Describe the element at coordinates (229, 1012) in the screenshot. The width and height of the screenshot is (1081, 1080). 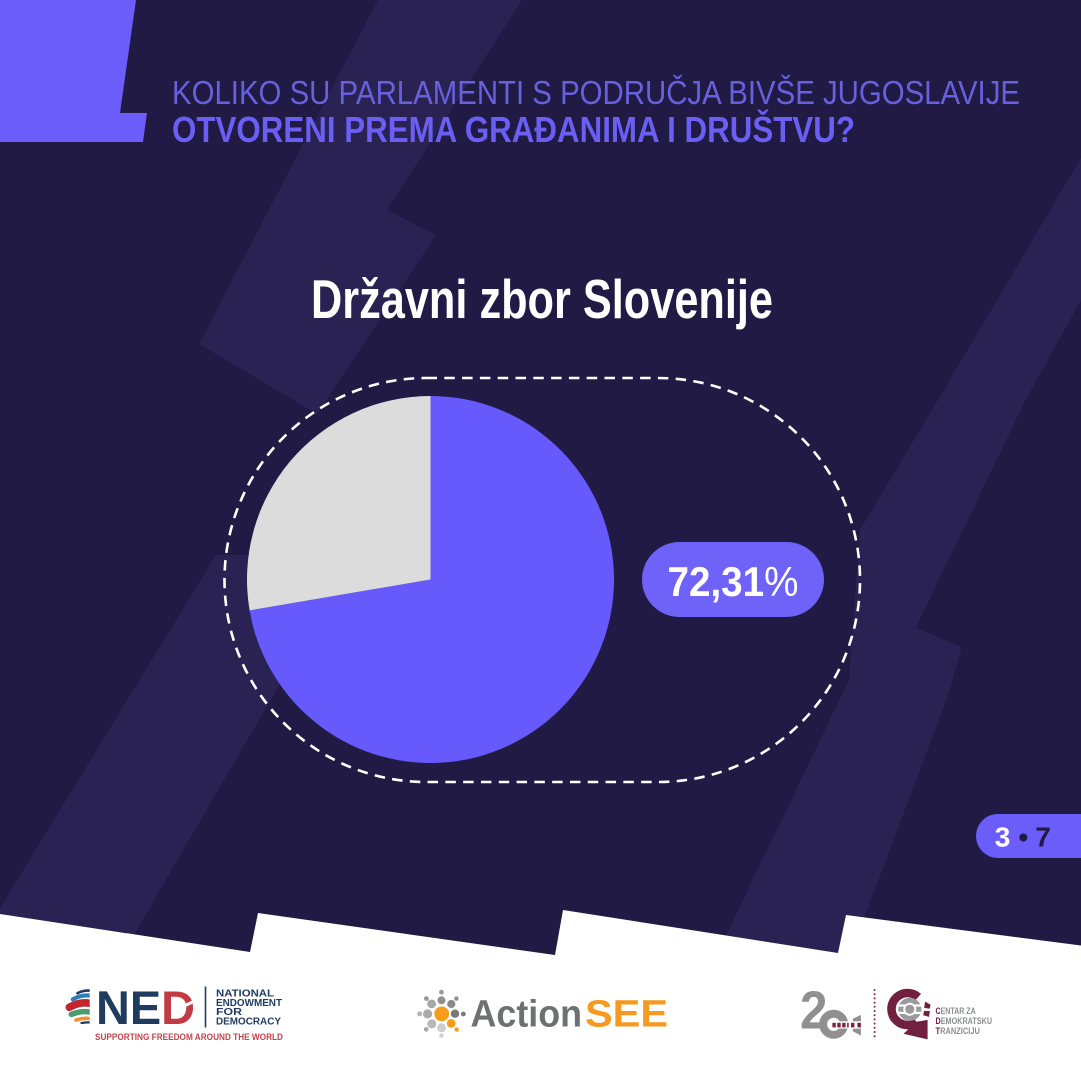
I see `svg-text: FOR` at that location.